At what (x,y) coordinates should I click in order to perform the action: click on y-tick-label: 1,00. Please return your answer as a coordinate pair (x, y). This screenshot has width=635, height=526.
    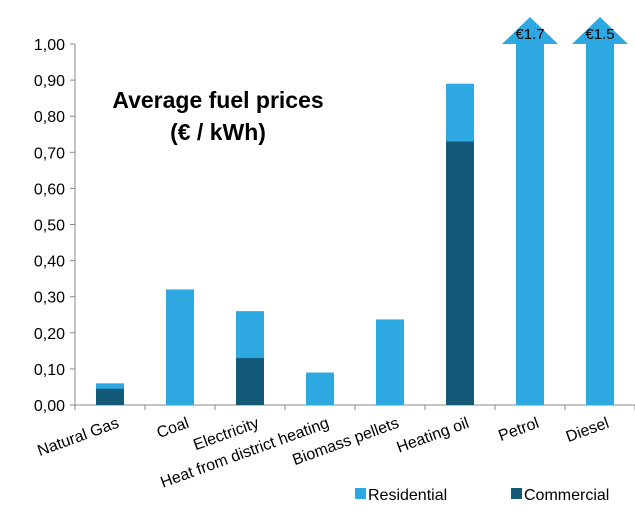
    Looking at the image, I should click on (49, 45).